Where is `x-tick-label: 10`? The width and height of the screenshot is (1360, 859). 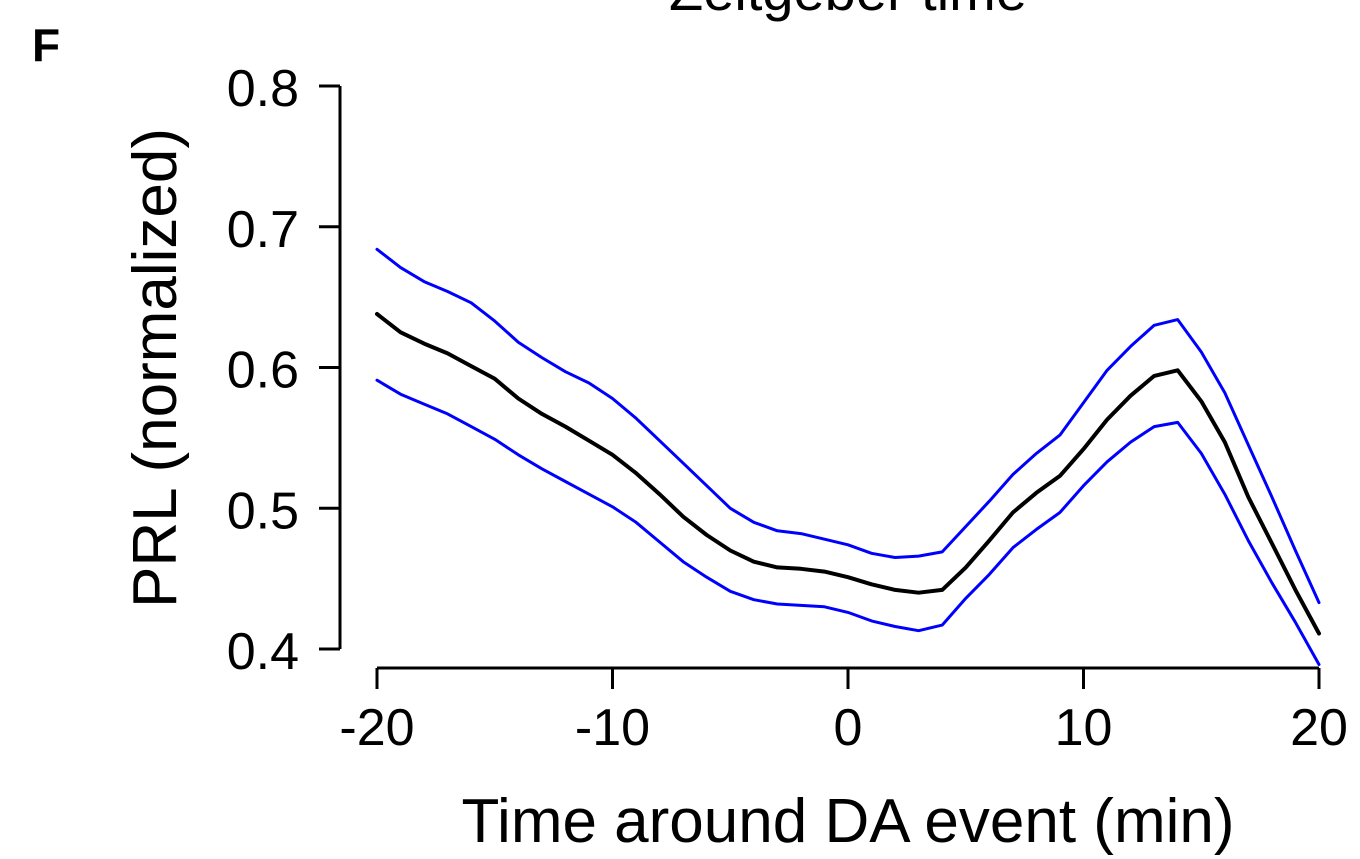
x-tick-label: 10 is located at coordinates (1084, 728).